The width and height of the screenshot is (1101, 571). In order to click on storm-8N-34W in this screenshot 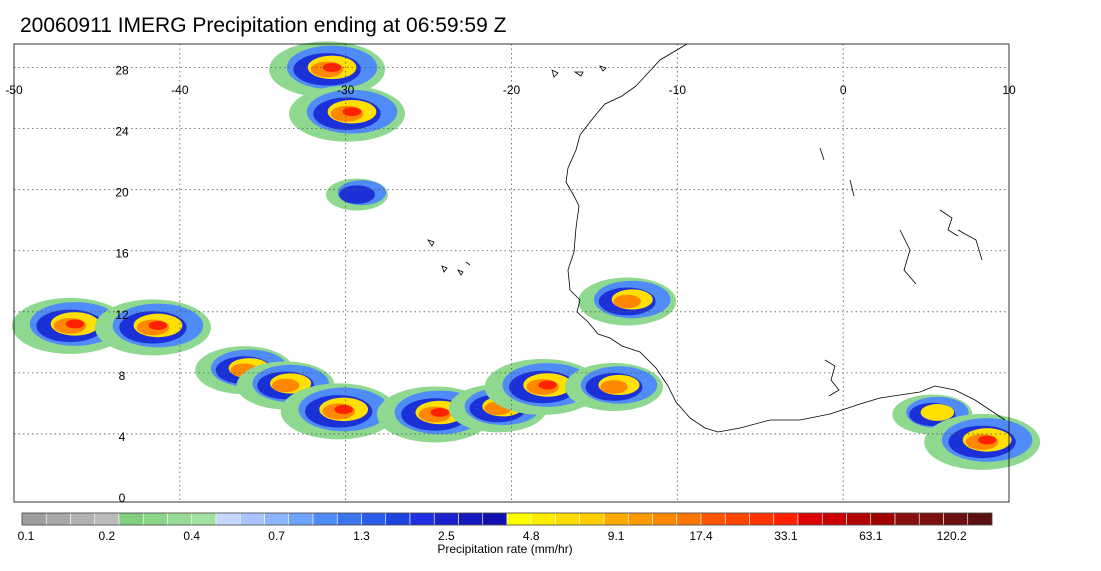, I will do `click(285, 385)`.